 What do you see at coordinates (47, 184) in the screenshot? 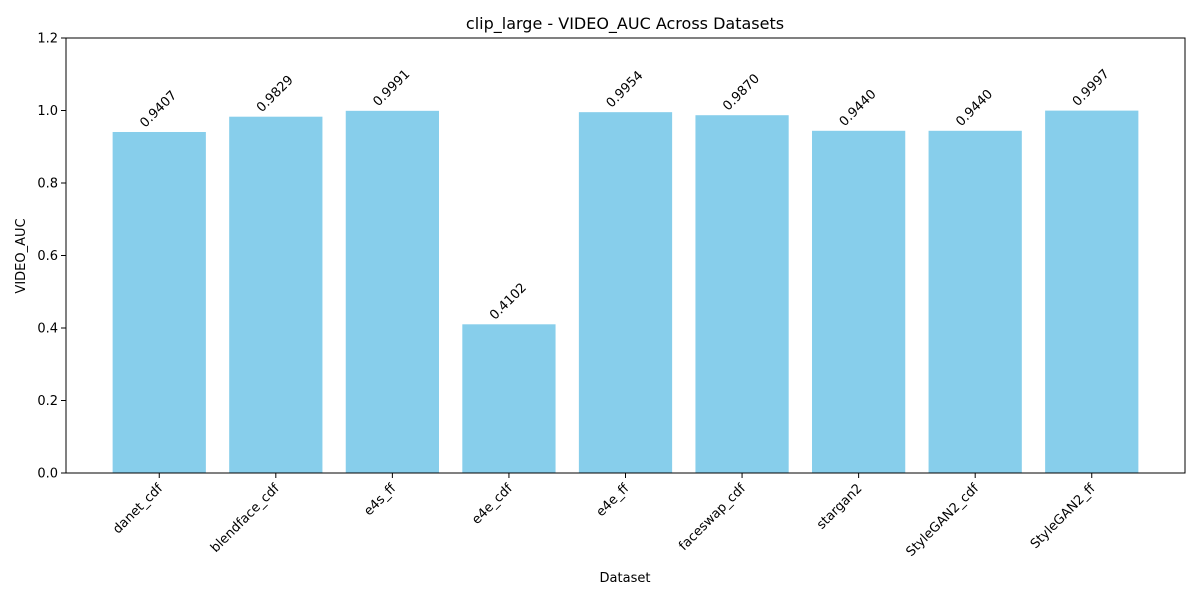
I see `y-tick-label: 0.8` at bounding box center [47, 184].